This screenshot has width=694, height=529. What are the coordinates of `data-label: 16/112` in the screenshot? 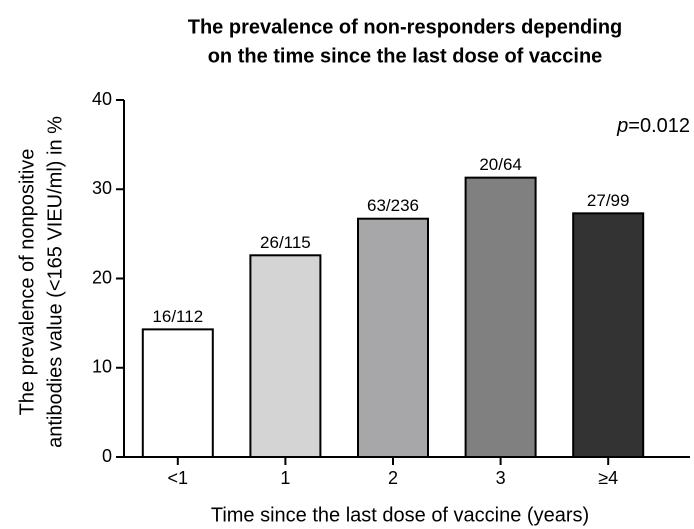 It's located at (177, 316).